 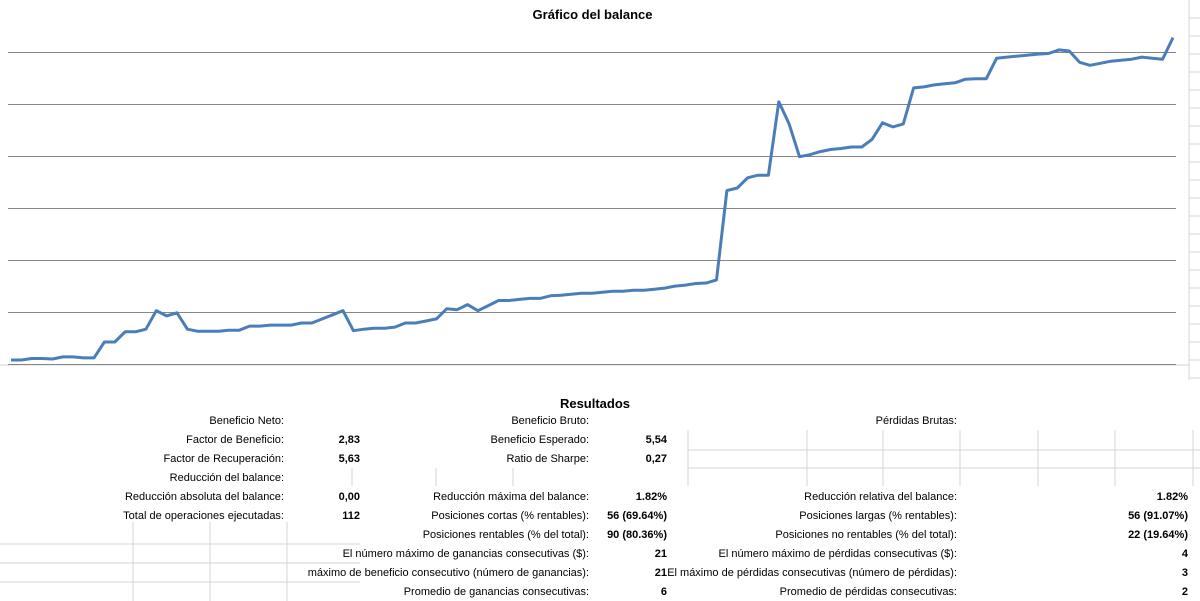 What do you see at coordinates (1158, 516) in the screenshot?
I see `result-value: 56 (91.07%)` at bounding box center [1158, 516].